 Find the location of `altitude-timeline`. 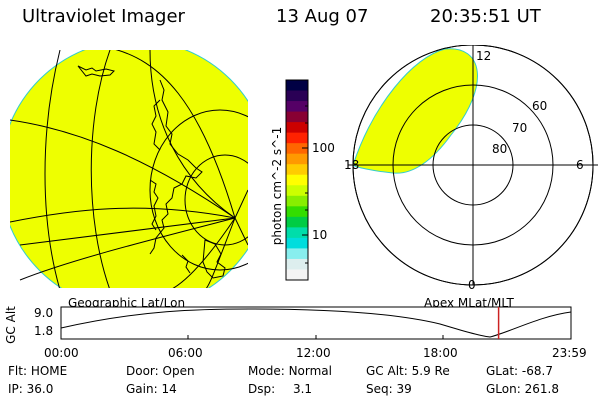

altitude-timeline is located at coordinates (317, 325).